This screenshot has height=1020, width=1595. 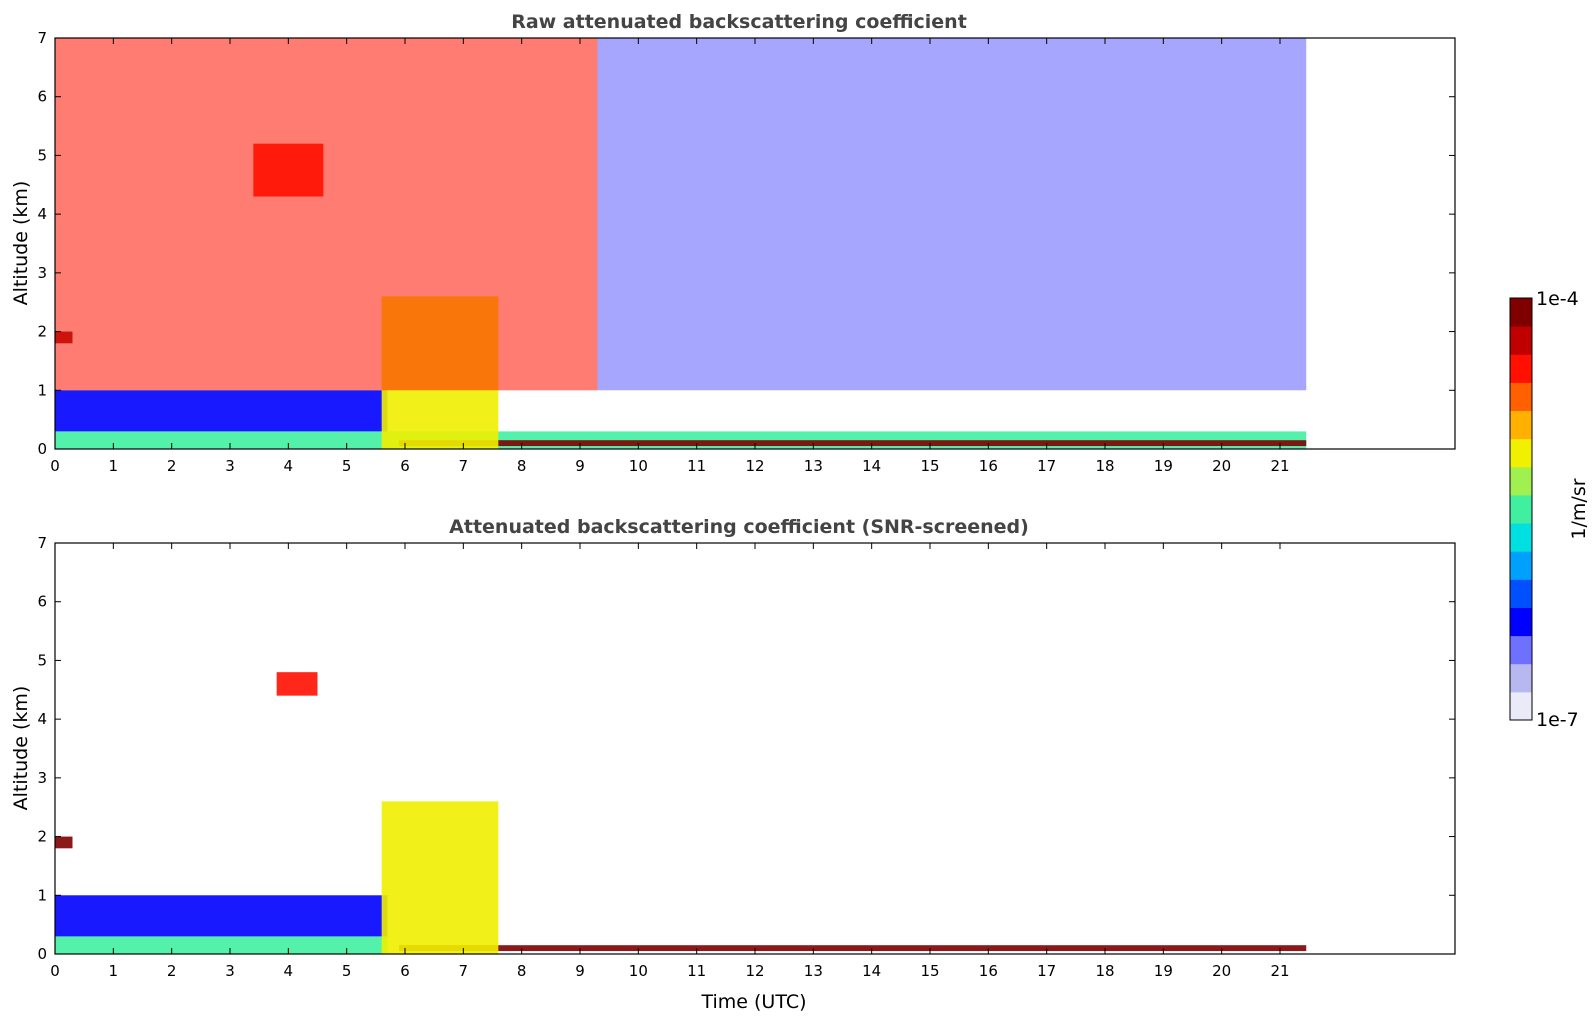 I want to click on colorbar-unit-label: 1/m/sr, so click(x=1579, y=508).